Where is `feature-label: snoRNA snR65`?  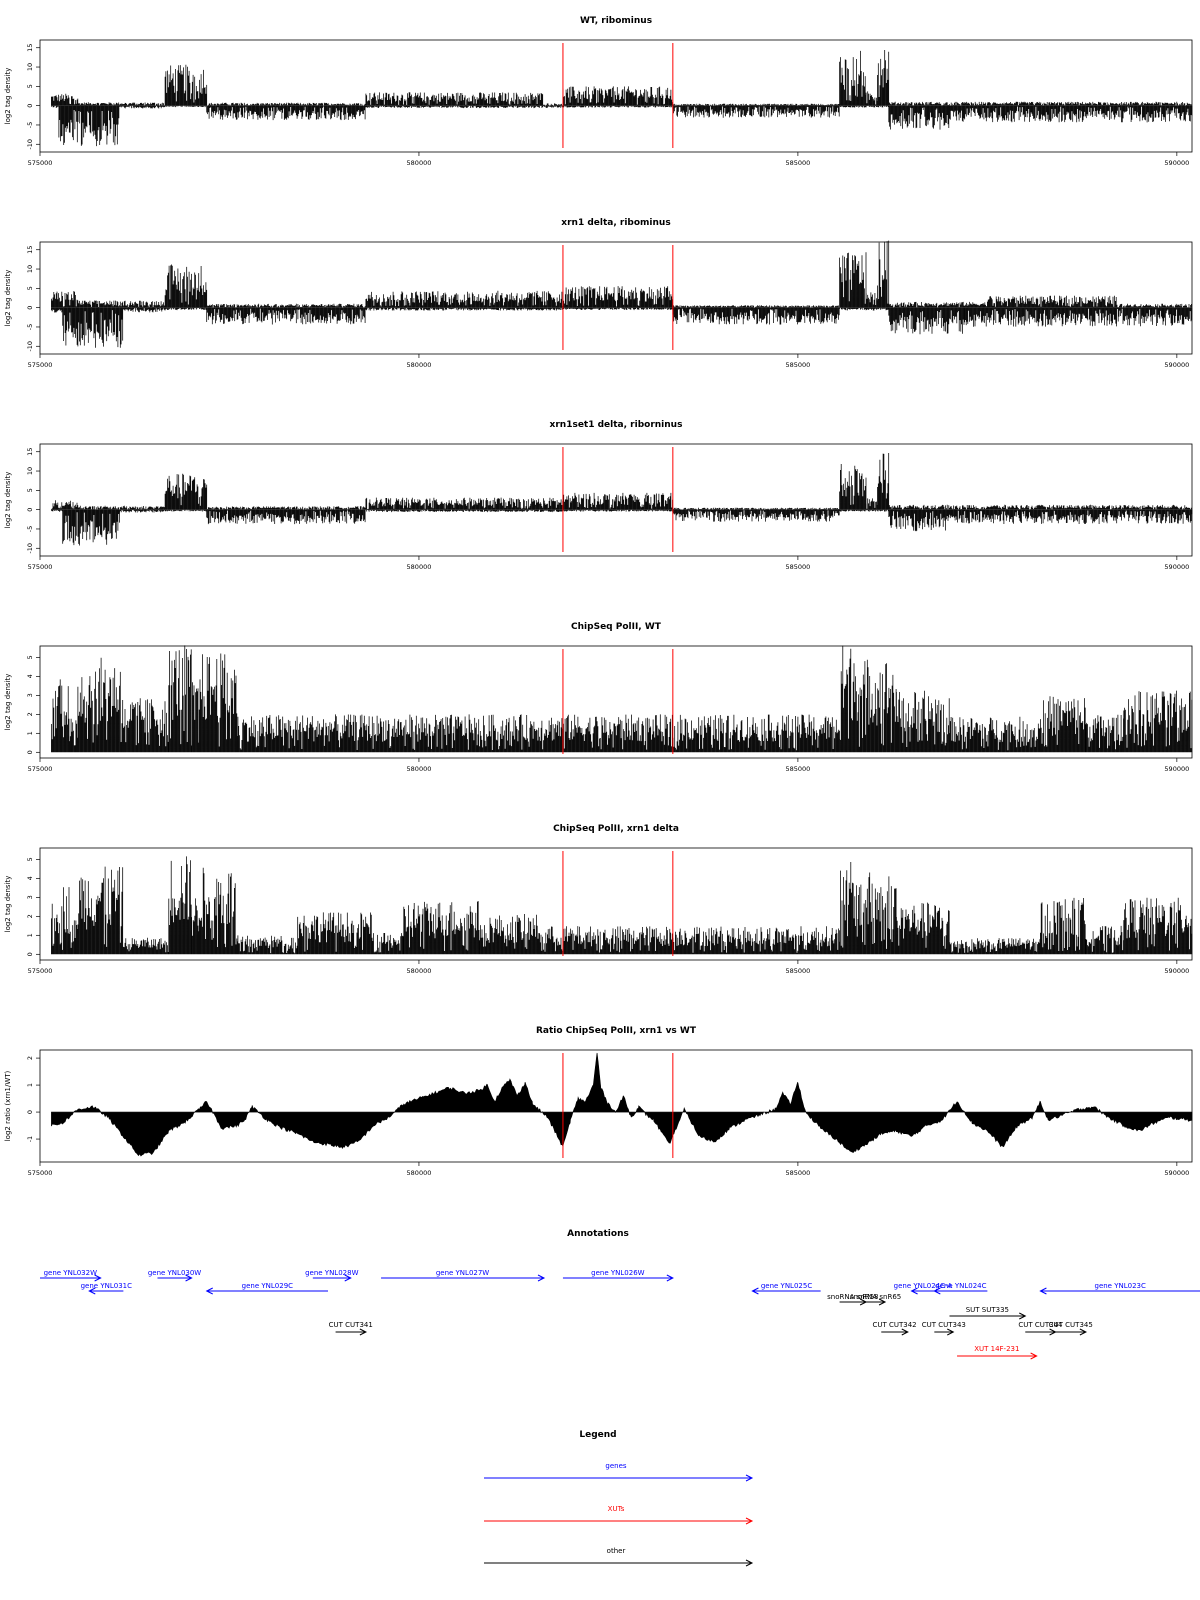 feature-label: snoRNA snR65 is located at coordinates (875, 1297).